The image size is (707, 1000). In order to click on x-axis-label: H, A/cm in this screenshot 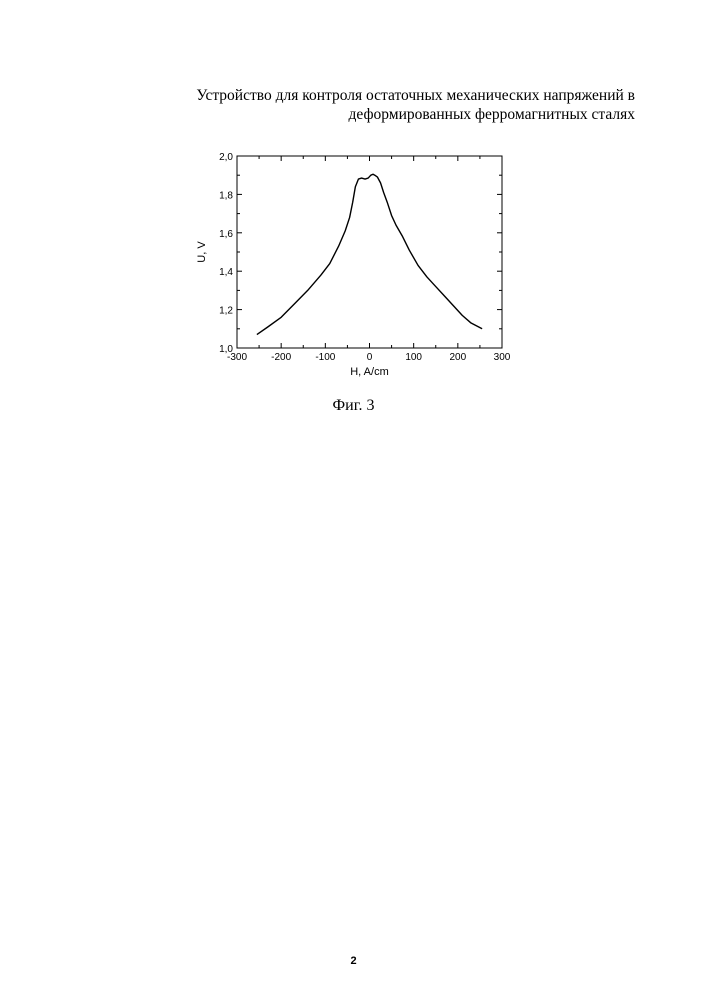, I will do `click(369, 372)`.